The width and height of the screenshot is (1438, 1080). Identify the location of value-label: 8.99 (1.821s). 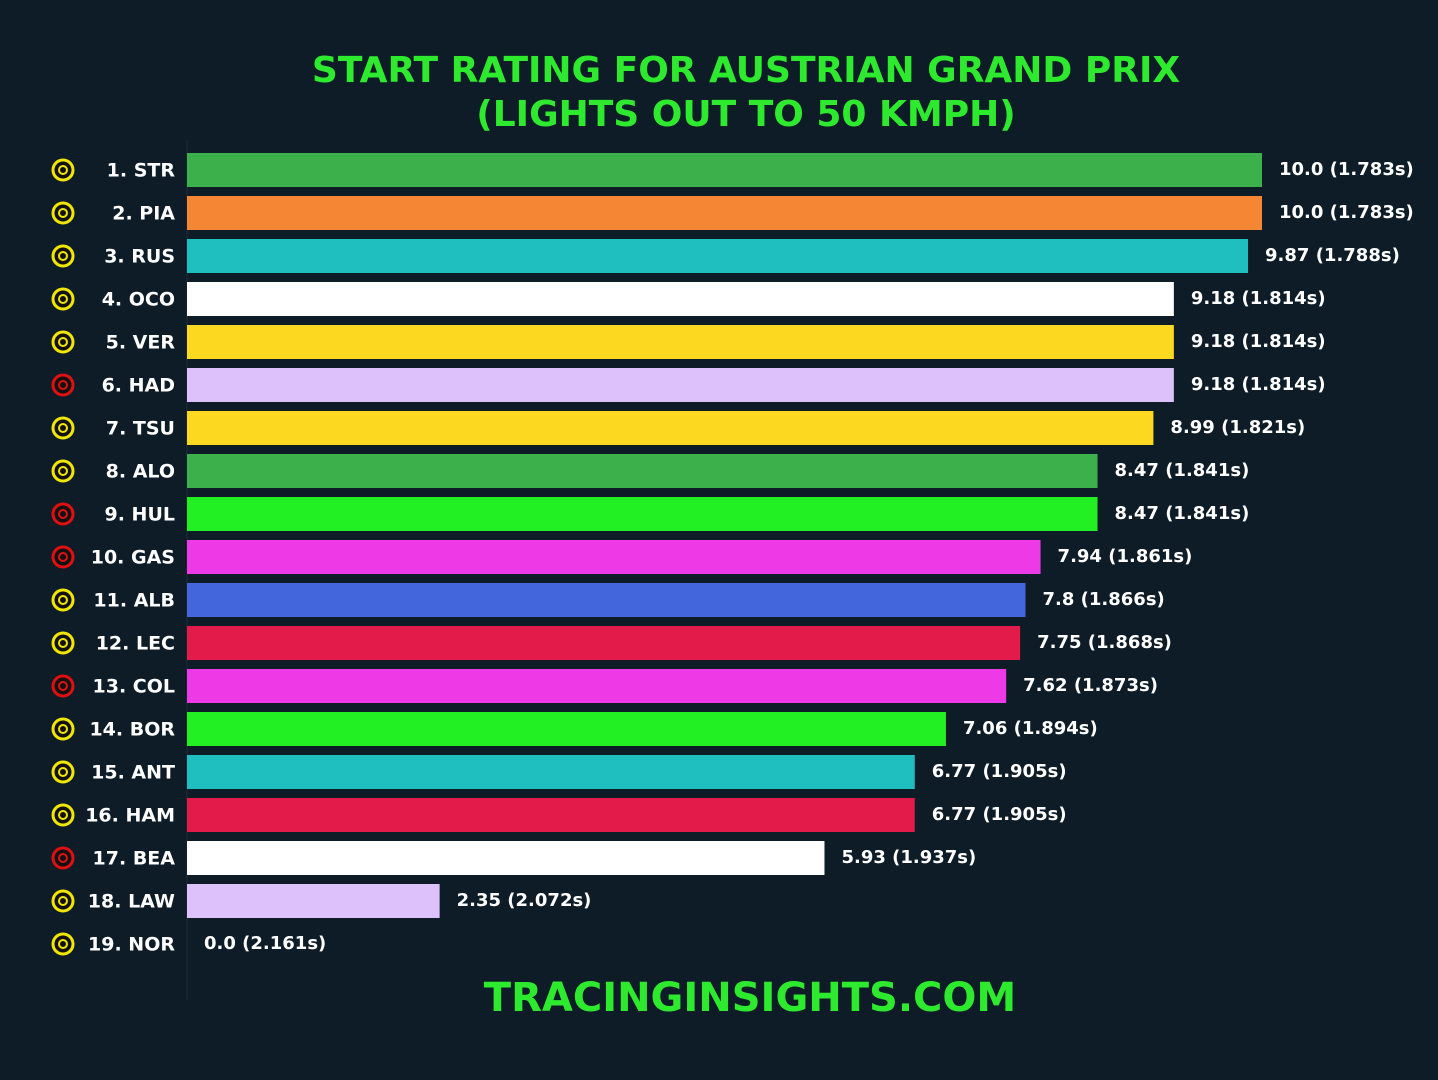
(1237, 427).